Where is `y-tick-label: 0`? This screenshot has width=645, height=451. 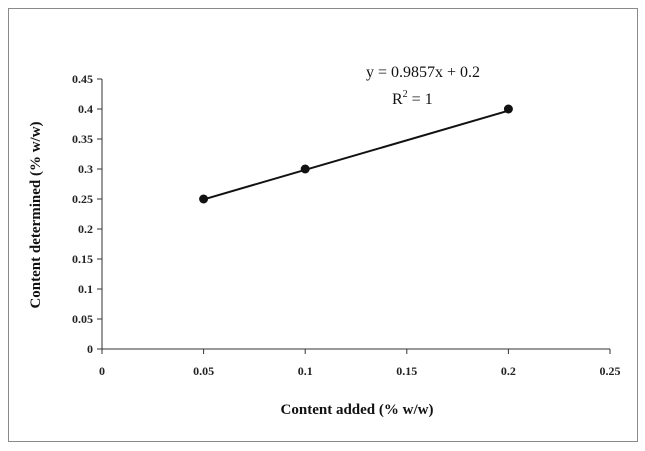
y-tick-label: 0 is located at coordinates (90, 349).